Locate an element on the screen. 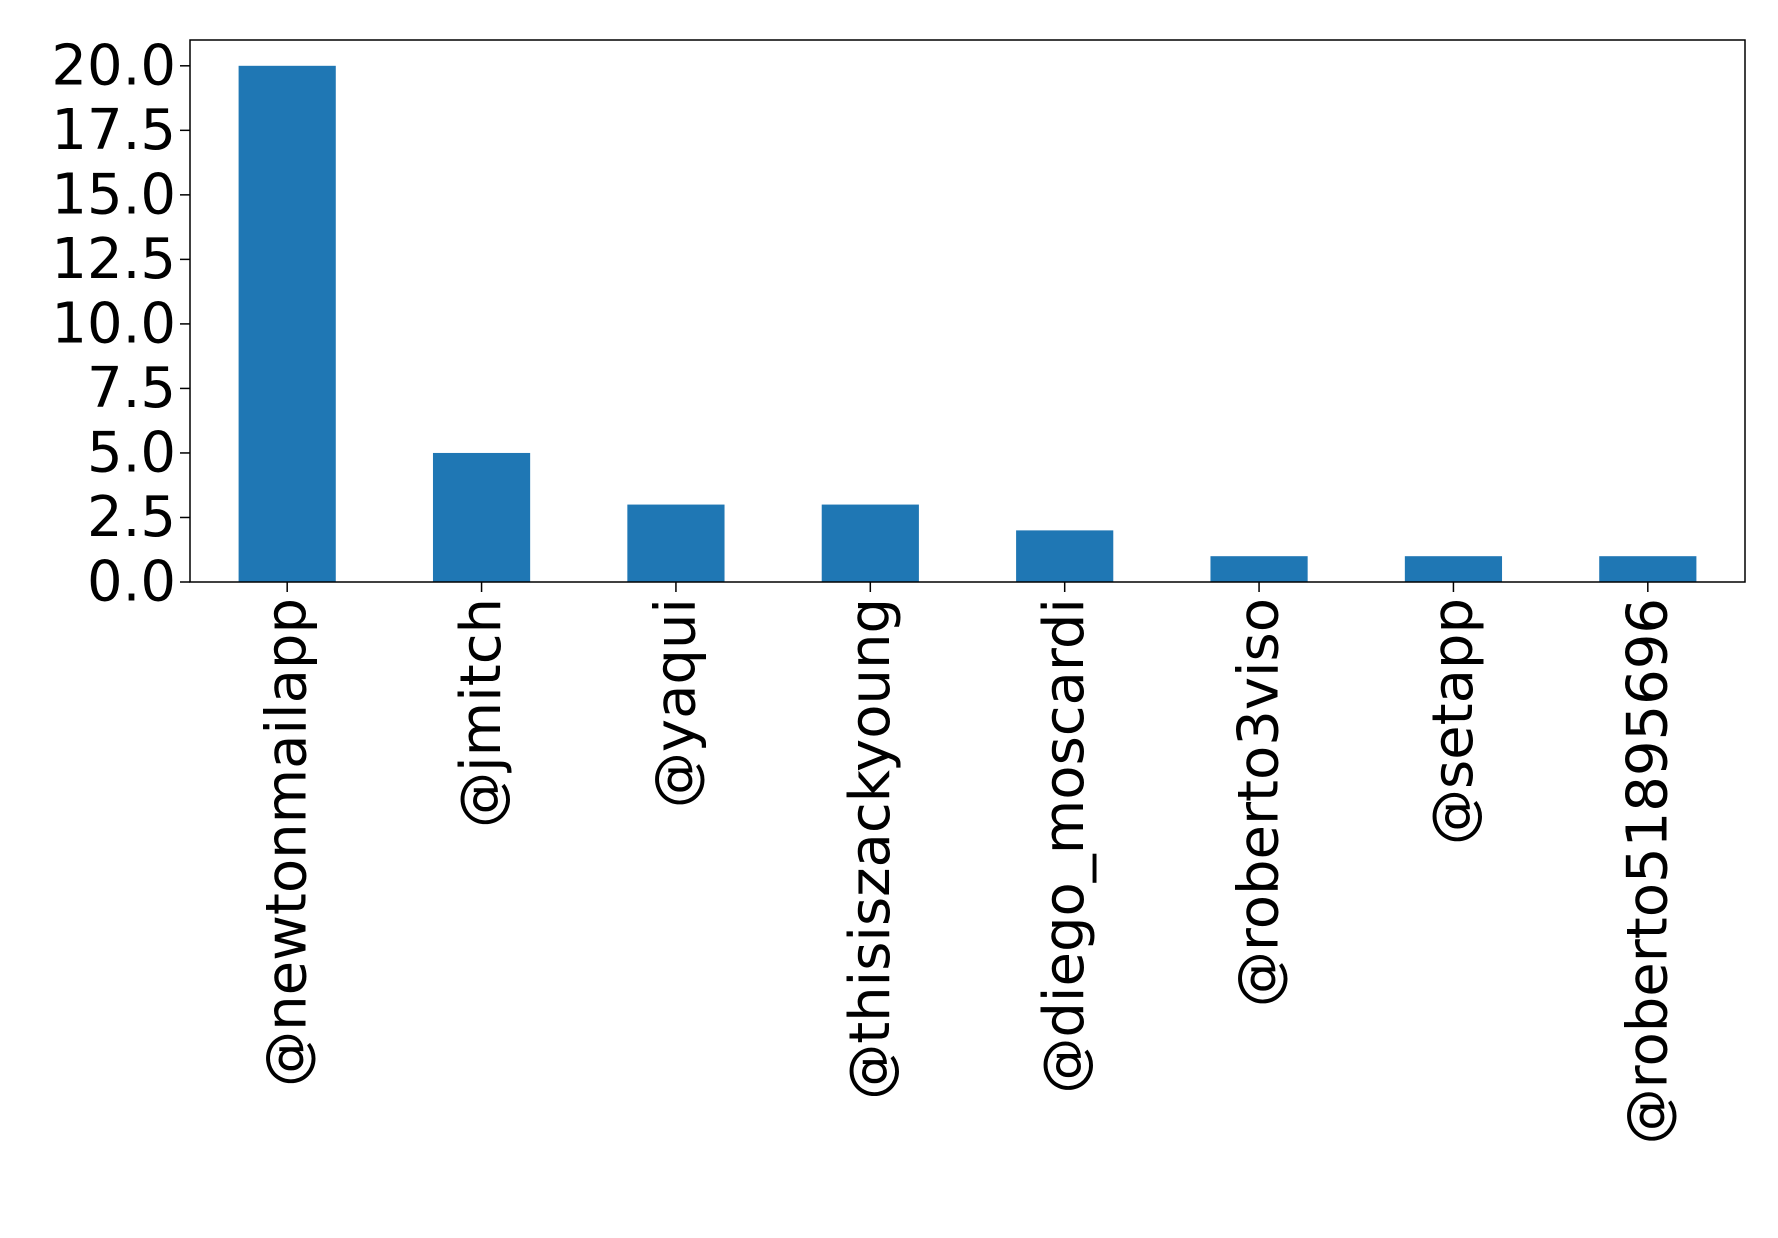  x-tick-label: @yaqui is located at coordinates (675, 703).